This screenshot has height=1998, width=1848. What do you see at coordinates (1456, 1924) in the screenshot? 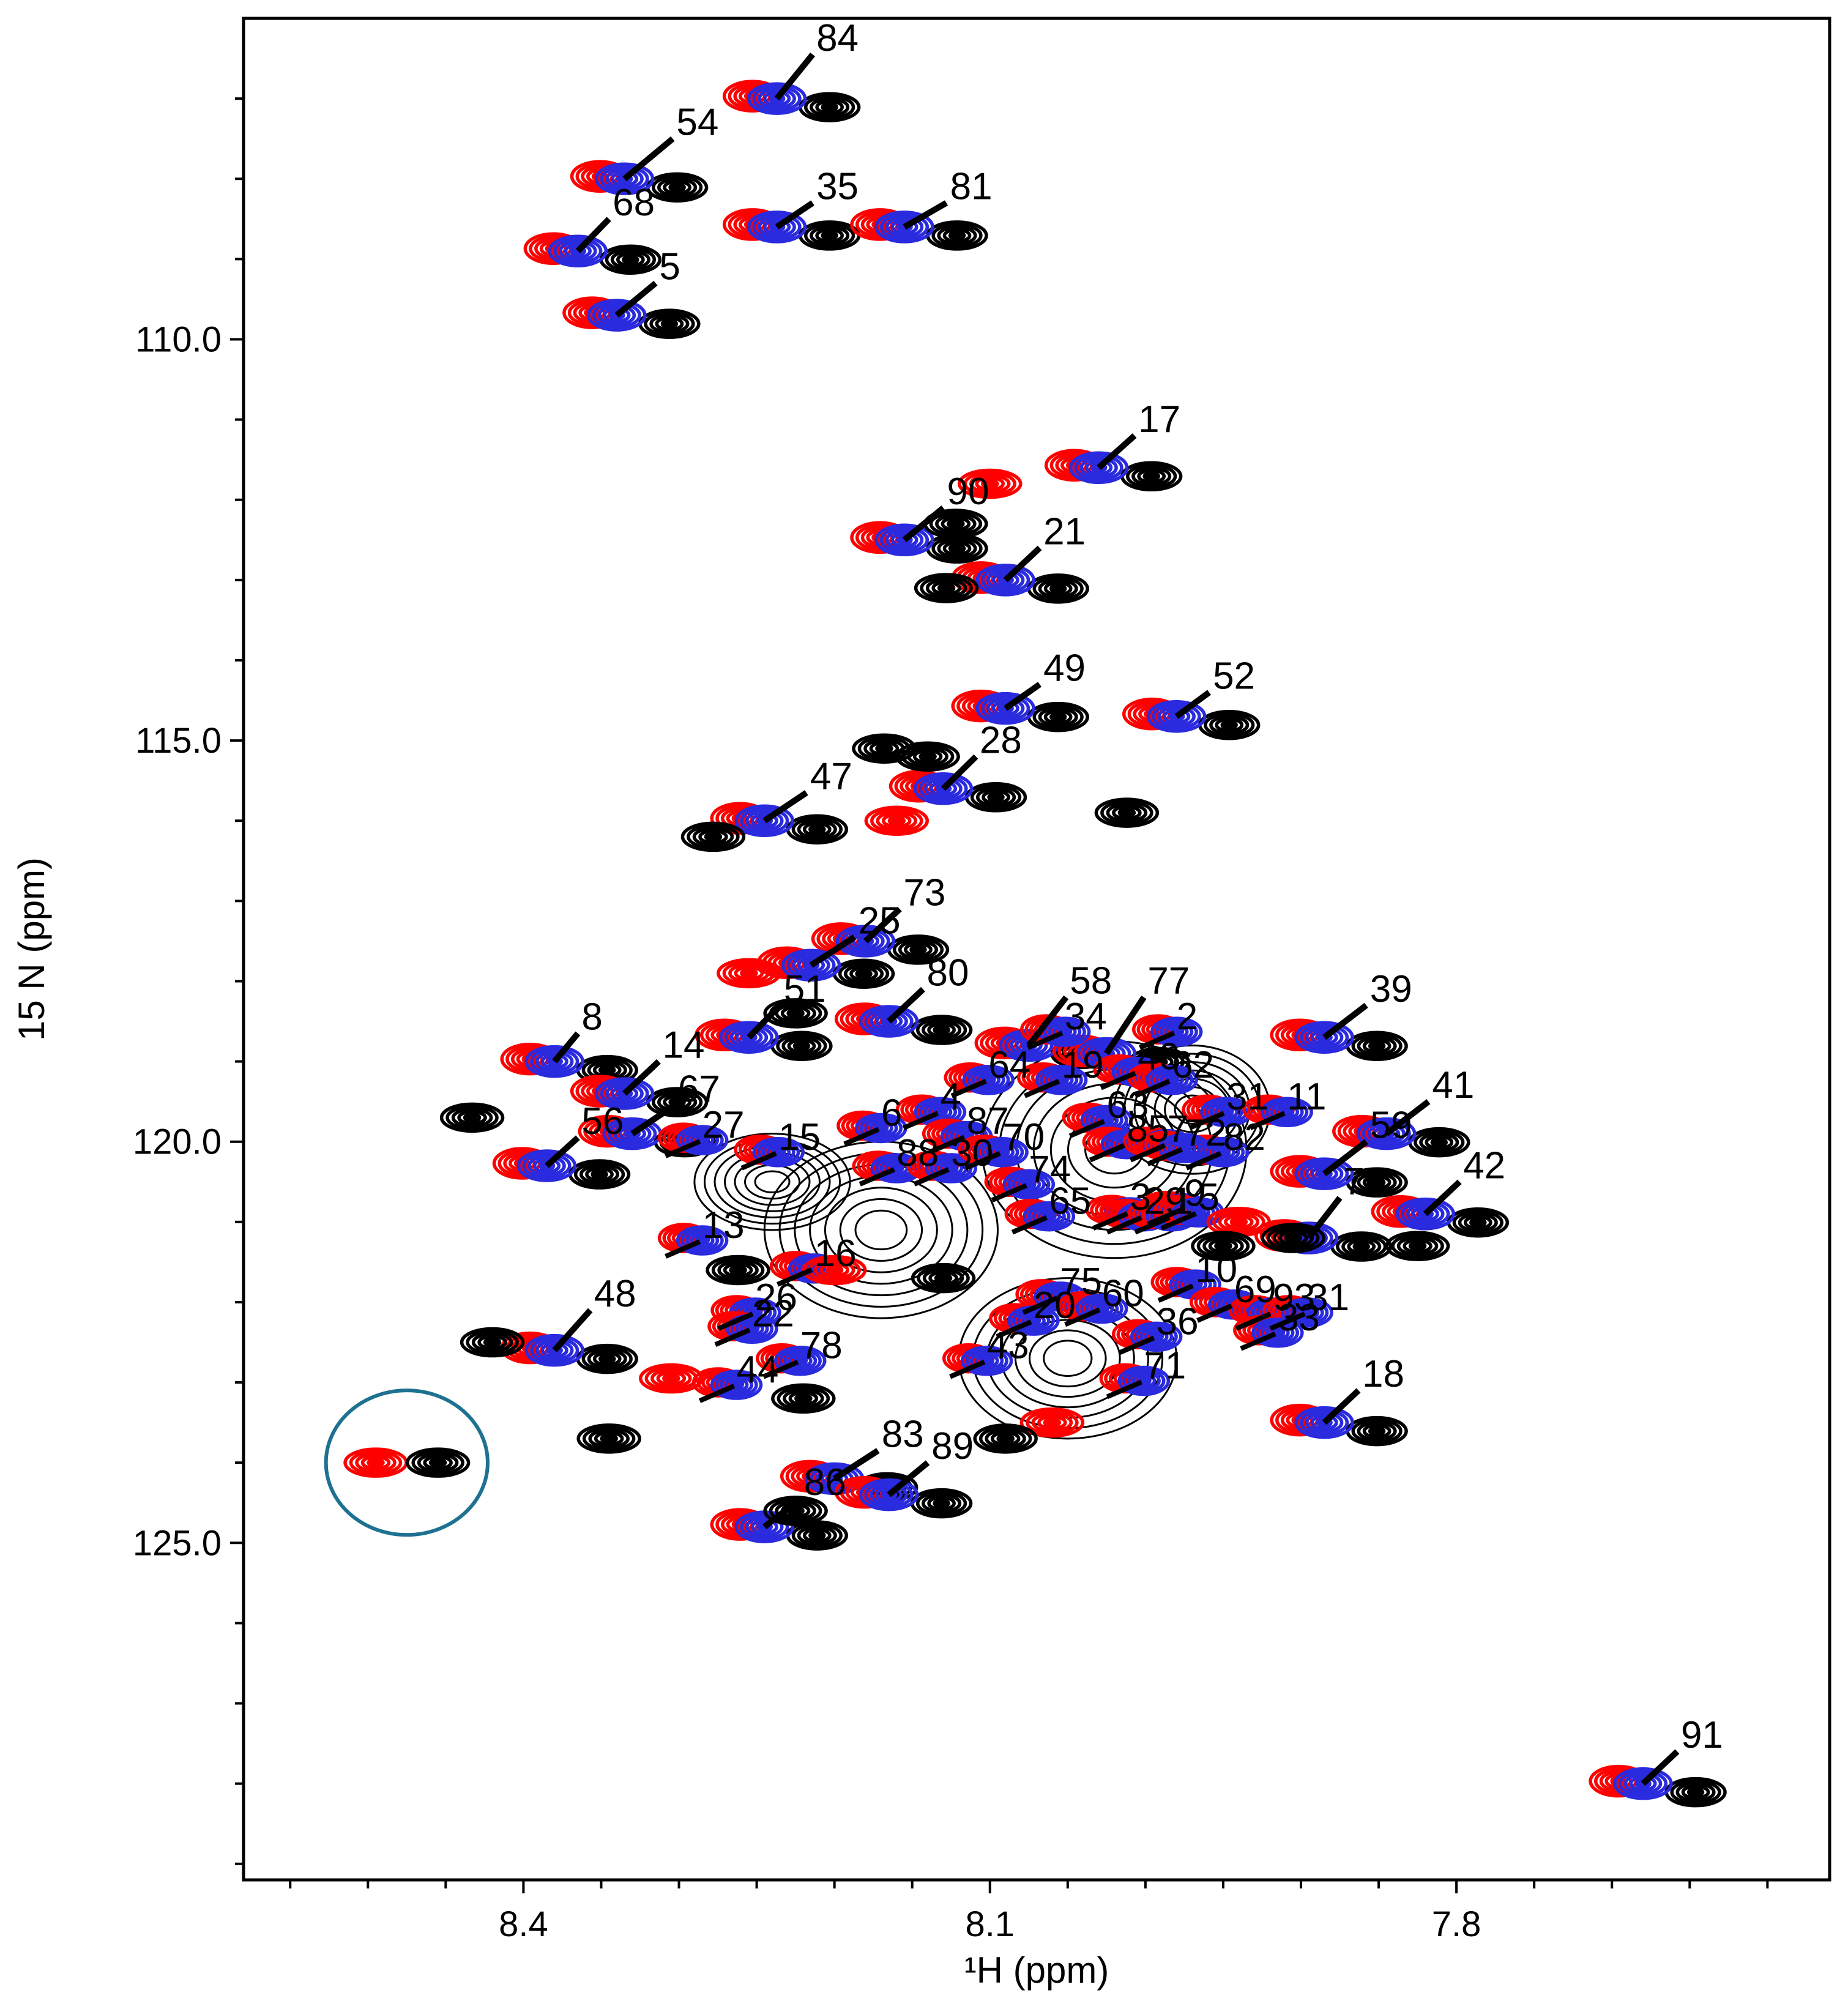
I see `x-tick-label: 7.8` at bounding box center [1456, 1924].